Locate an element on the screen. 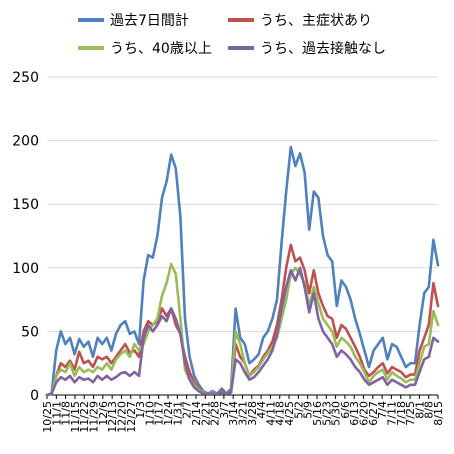  x-tick-label: 5/9 is located at coordinates (308, 410).